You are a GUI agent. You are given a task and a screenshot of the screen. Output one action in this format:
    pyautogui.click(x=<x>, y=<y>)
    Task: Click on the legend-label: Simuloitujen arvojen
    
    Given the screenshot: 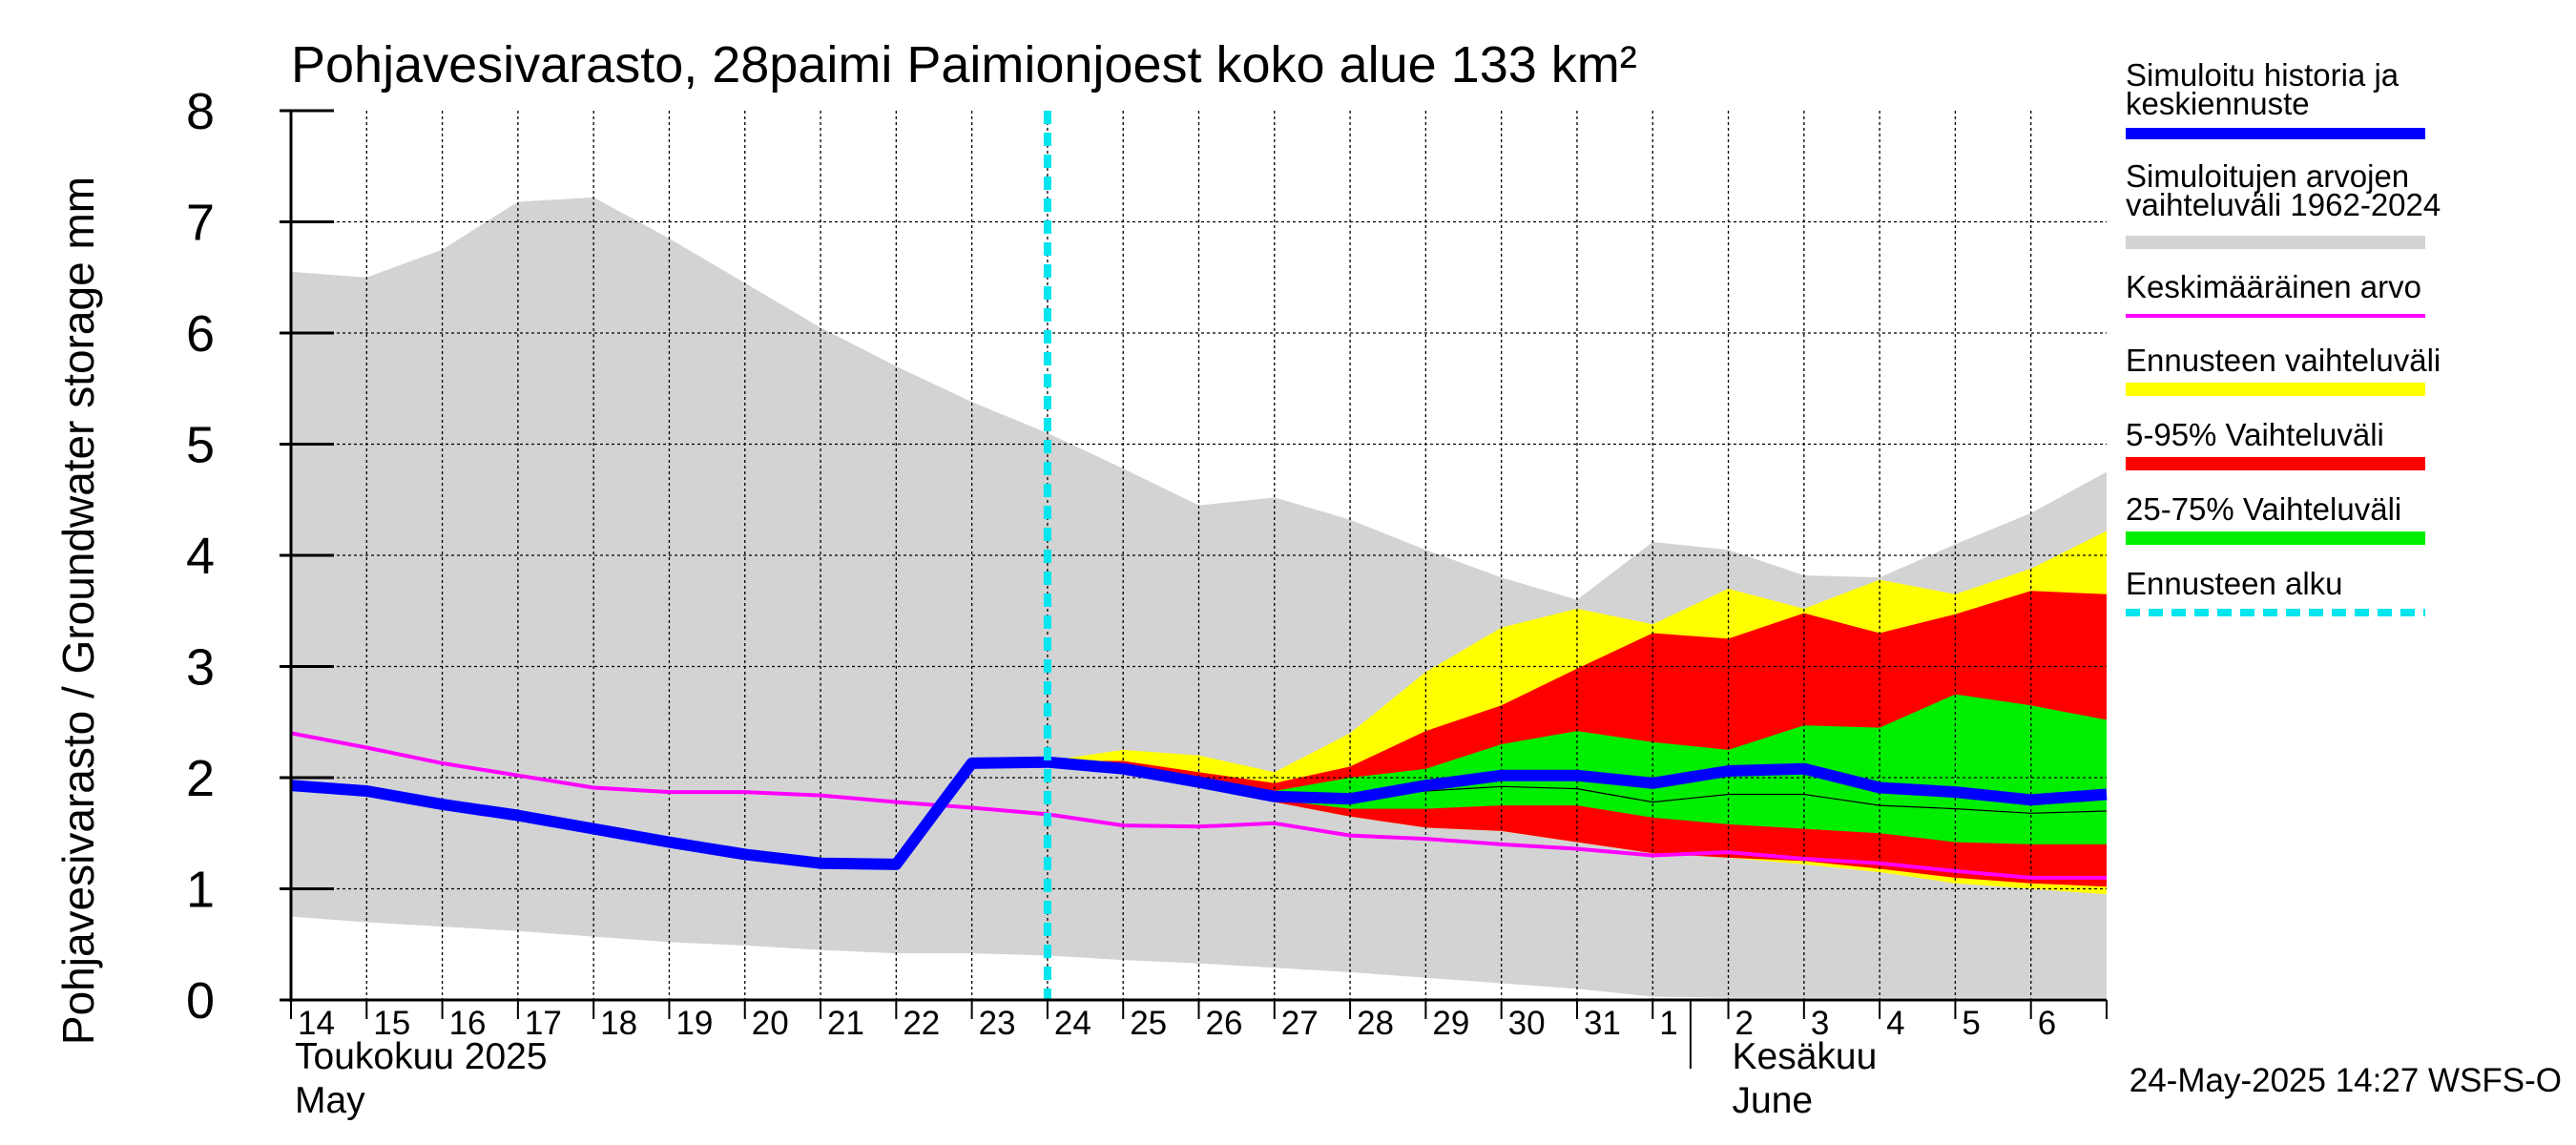 What is the action you would take?
    pyautogui.click(x=2267, y=176)
    